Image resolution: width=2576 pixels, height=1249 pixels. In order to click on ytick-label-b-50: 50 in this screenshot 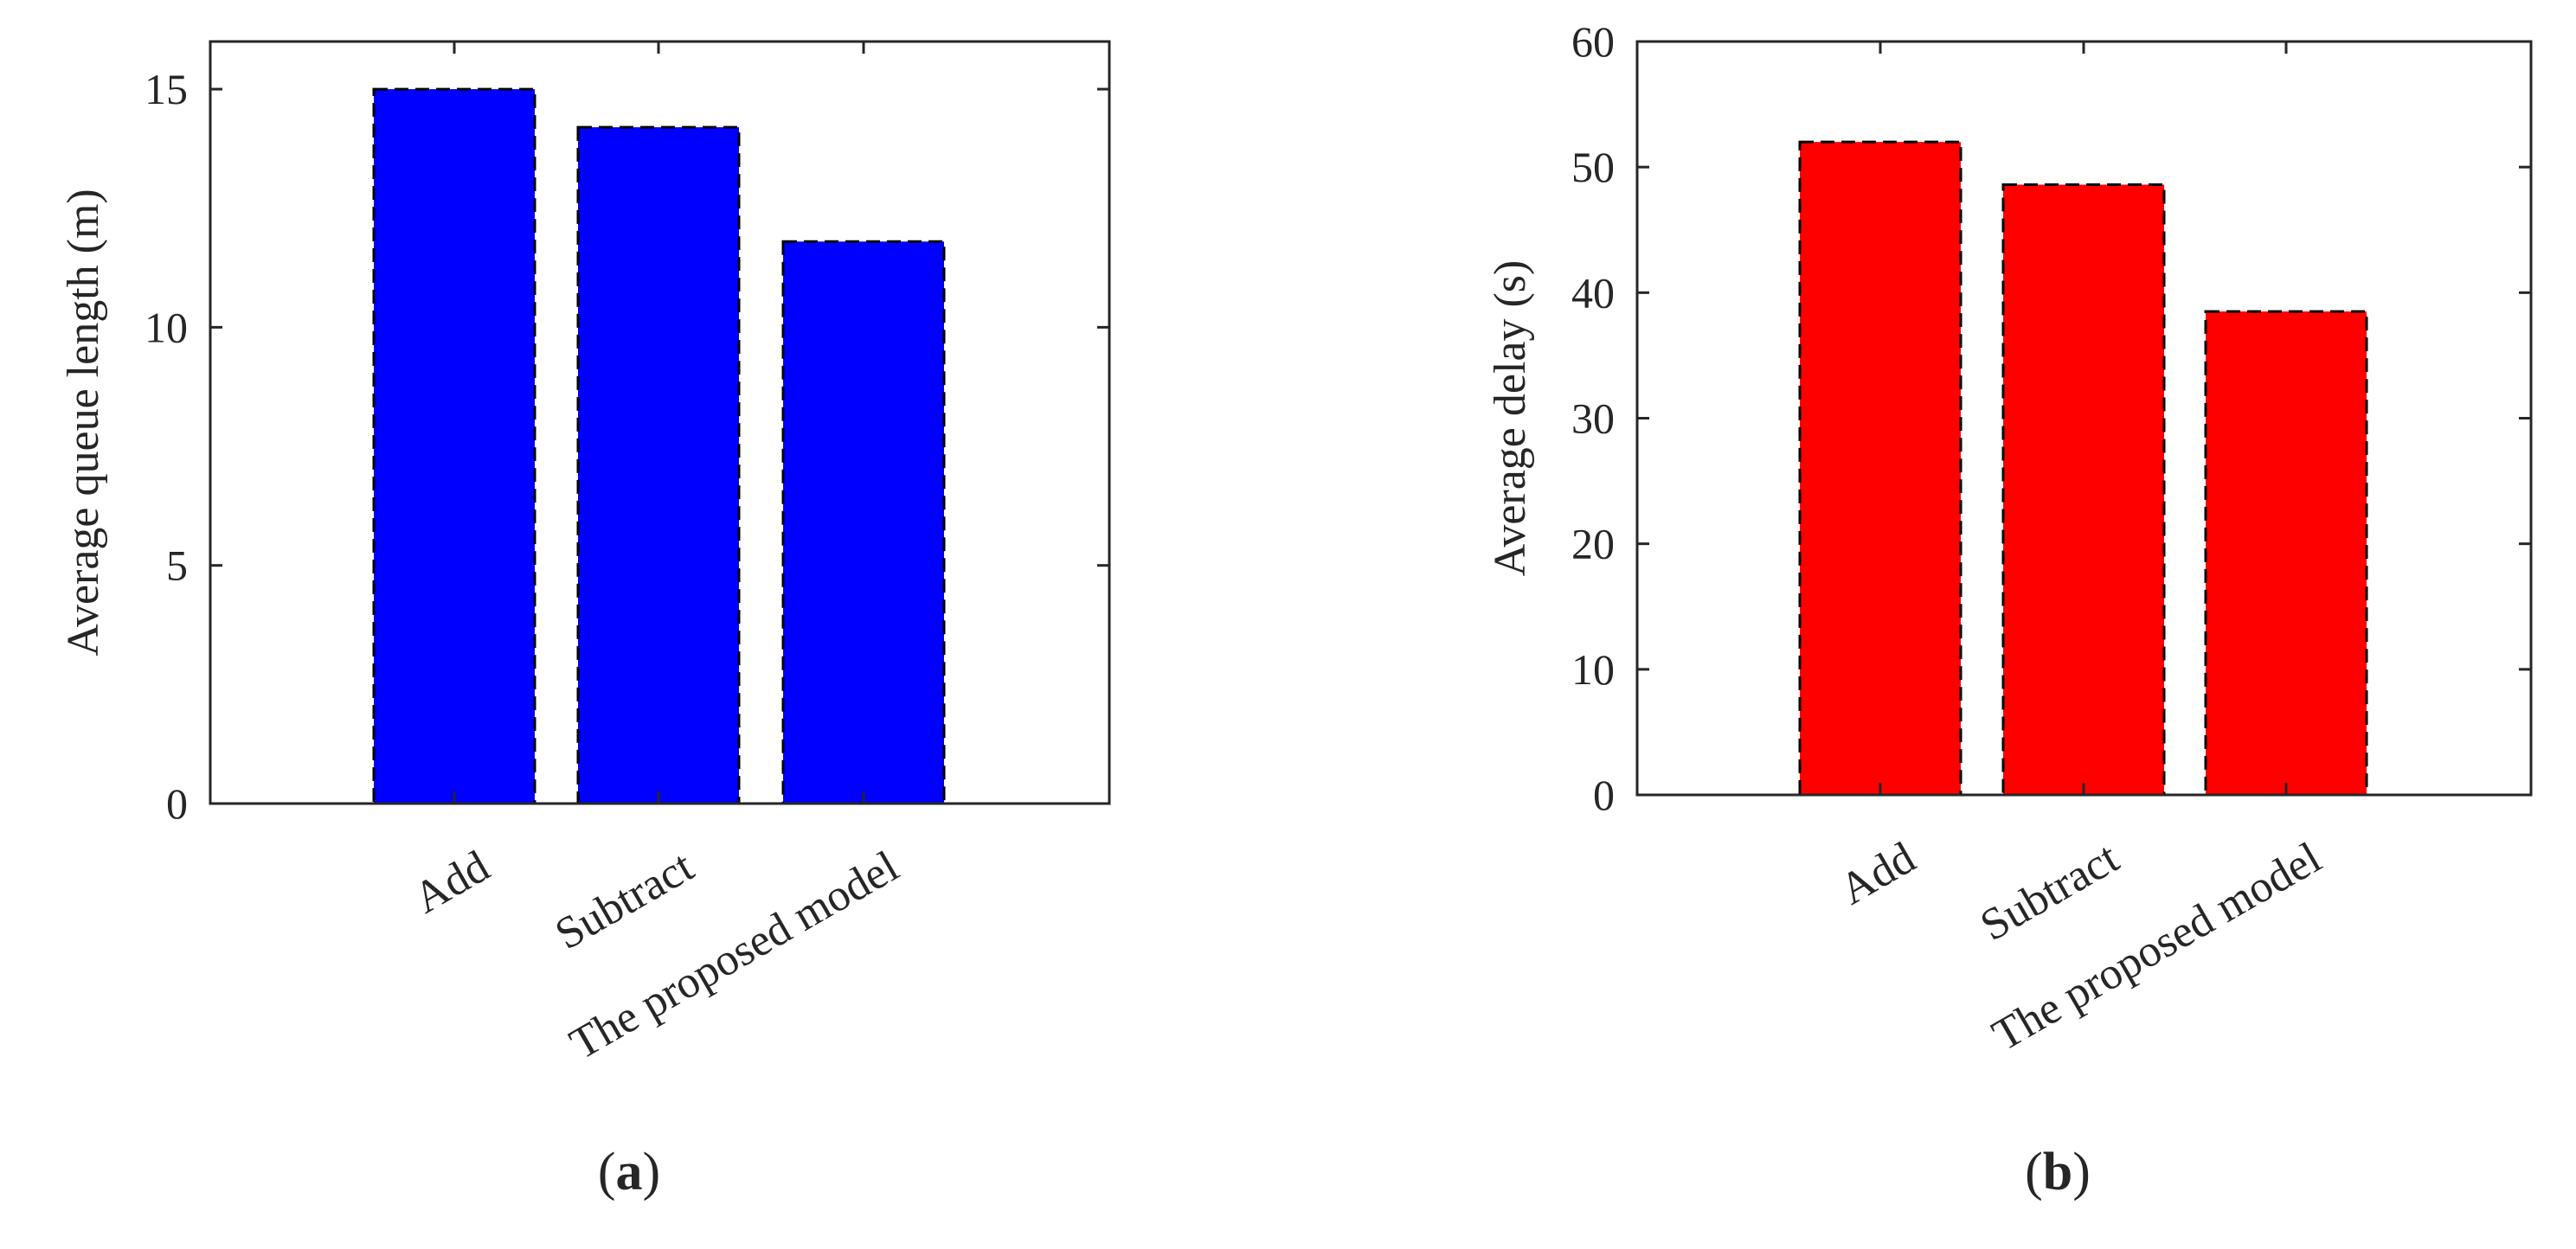, I will do `click(1593, 167)`.